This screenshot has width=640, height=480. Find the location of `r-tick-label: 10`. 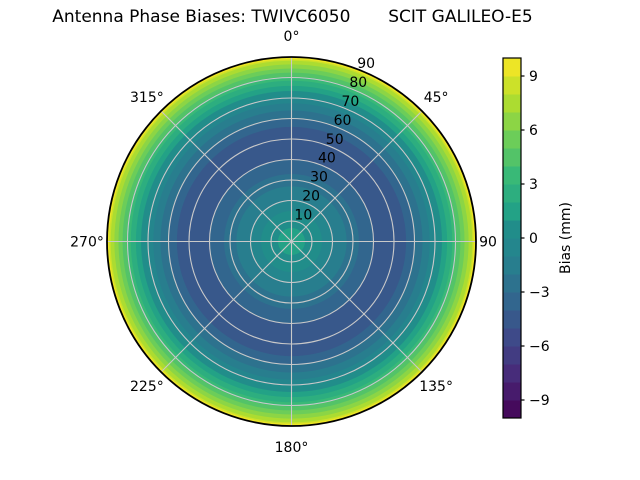

r-tick-label: 10 is located at coordinates (303, 216).